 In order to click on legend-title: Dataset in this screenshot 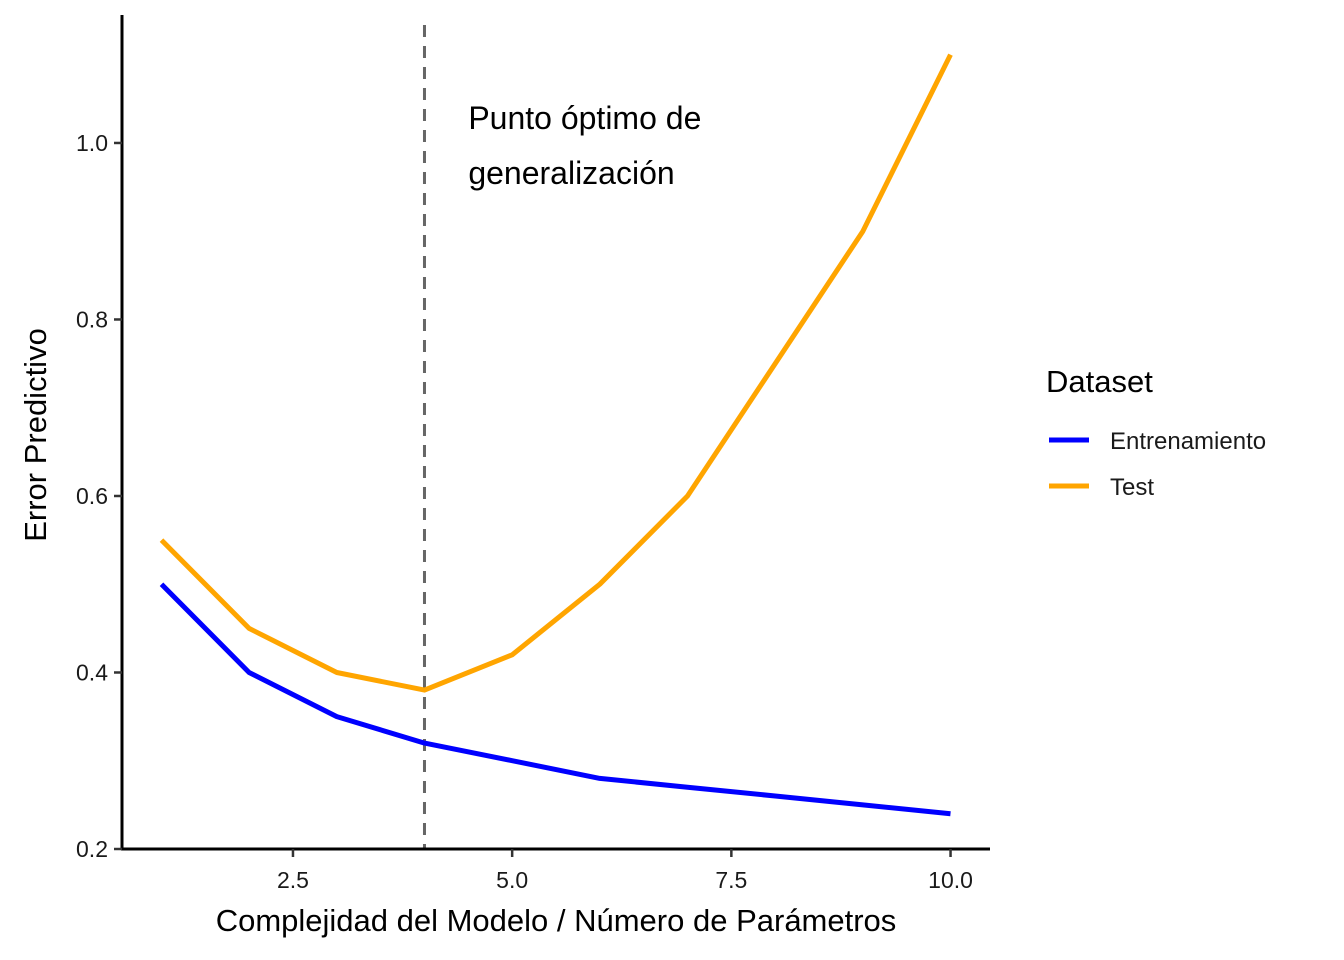, I will do `click(1099, 381)`.